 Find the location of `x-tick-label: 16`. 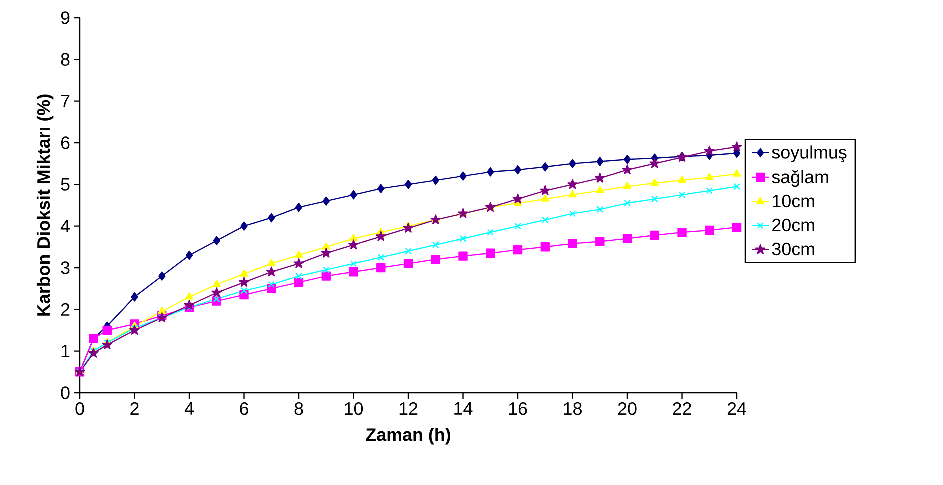

x-tick-label: 16 is located at coordinates (518, 409).